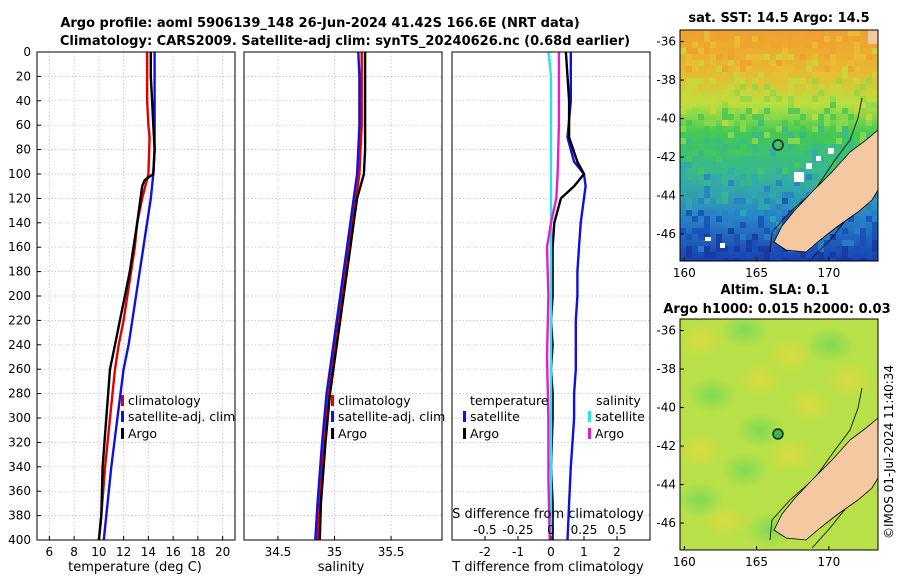 The width and height of the screenshot is (900, 580). What do you see at coordinates (708, 239) in the screenshot?
I see `sst-cloud-mask` at bounding box center [708, 239].